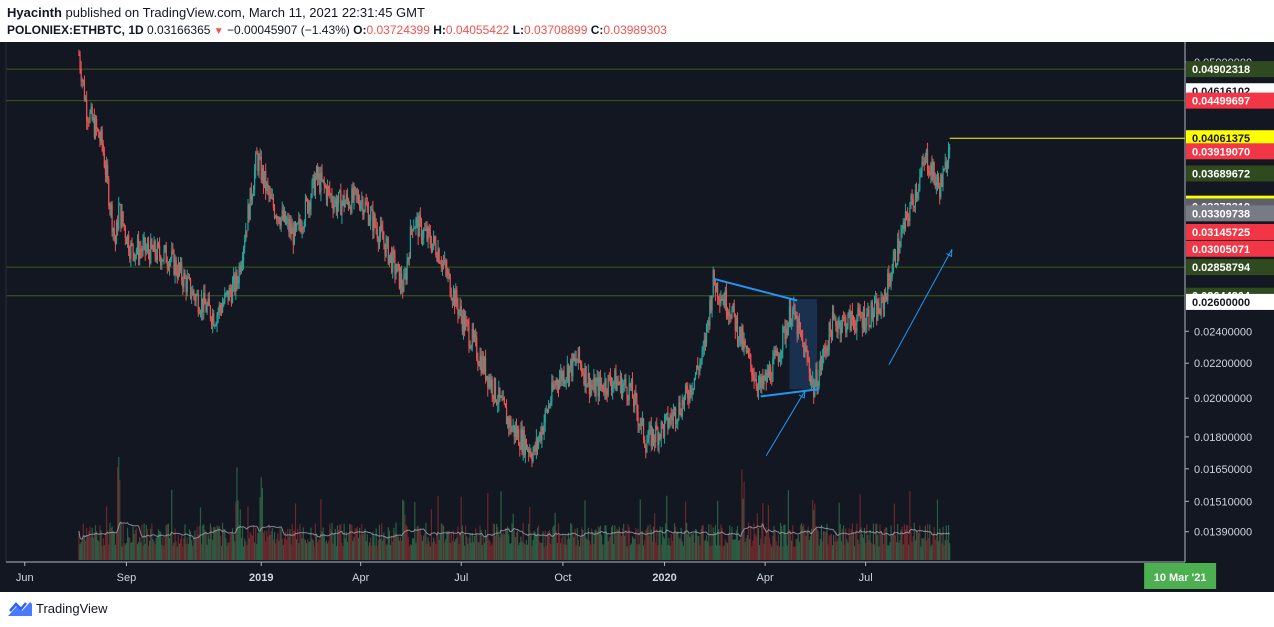 Image resolution: width=1274 pixels, height=627 pixels. I want to click on symbol-label: POLONIEX:ETHBTC, 1D, so click(75, 30).